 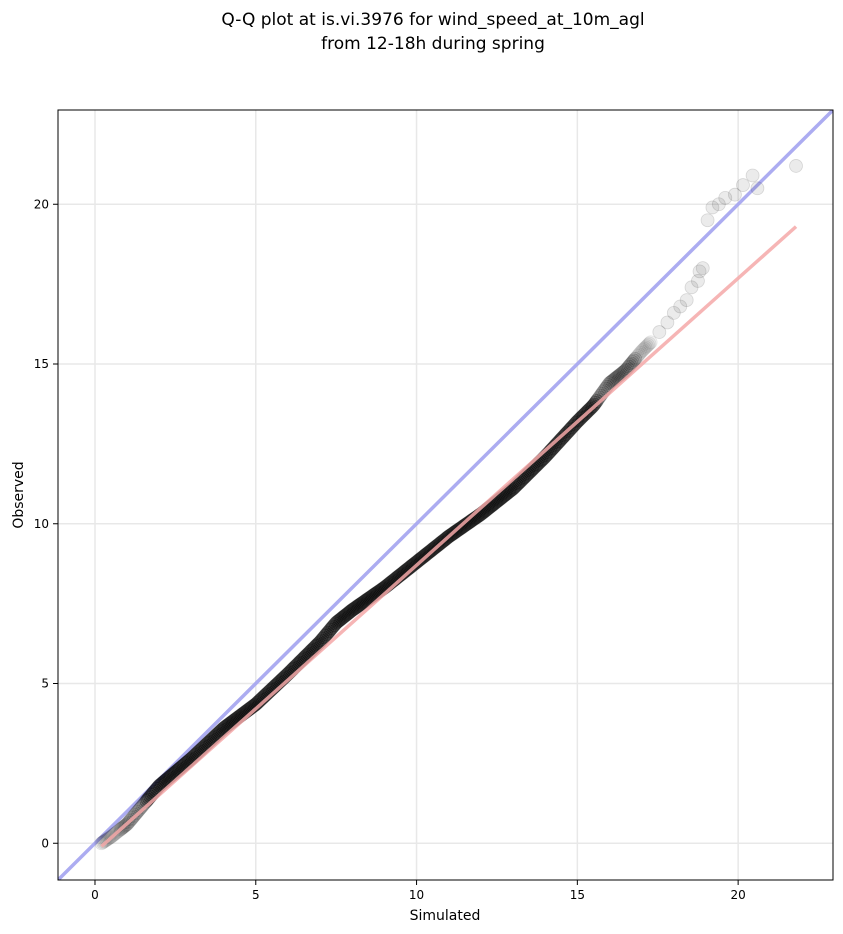 What do you see at coordinates (737, 895) in the screenshot?
I see `x-tick-label-4: 20` at bounding box center [737, 895].